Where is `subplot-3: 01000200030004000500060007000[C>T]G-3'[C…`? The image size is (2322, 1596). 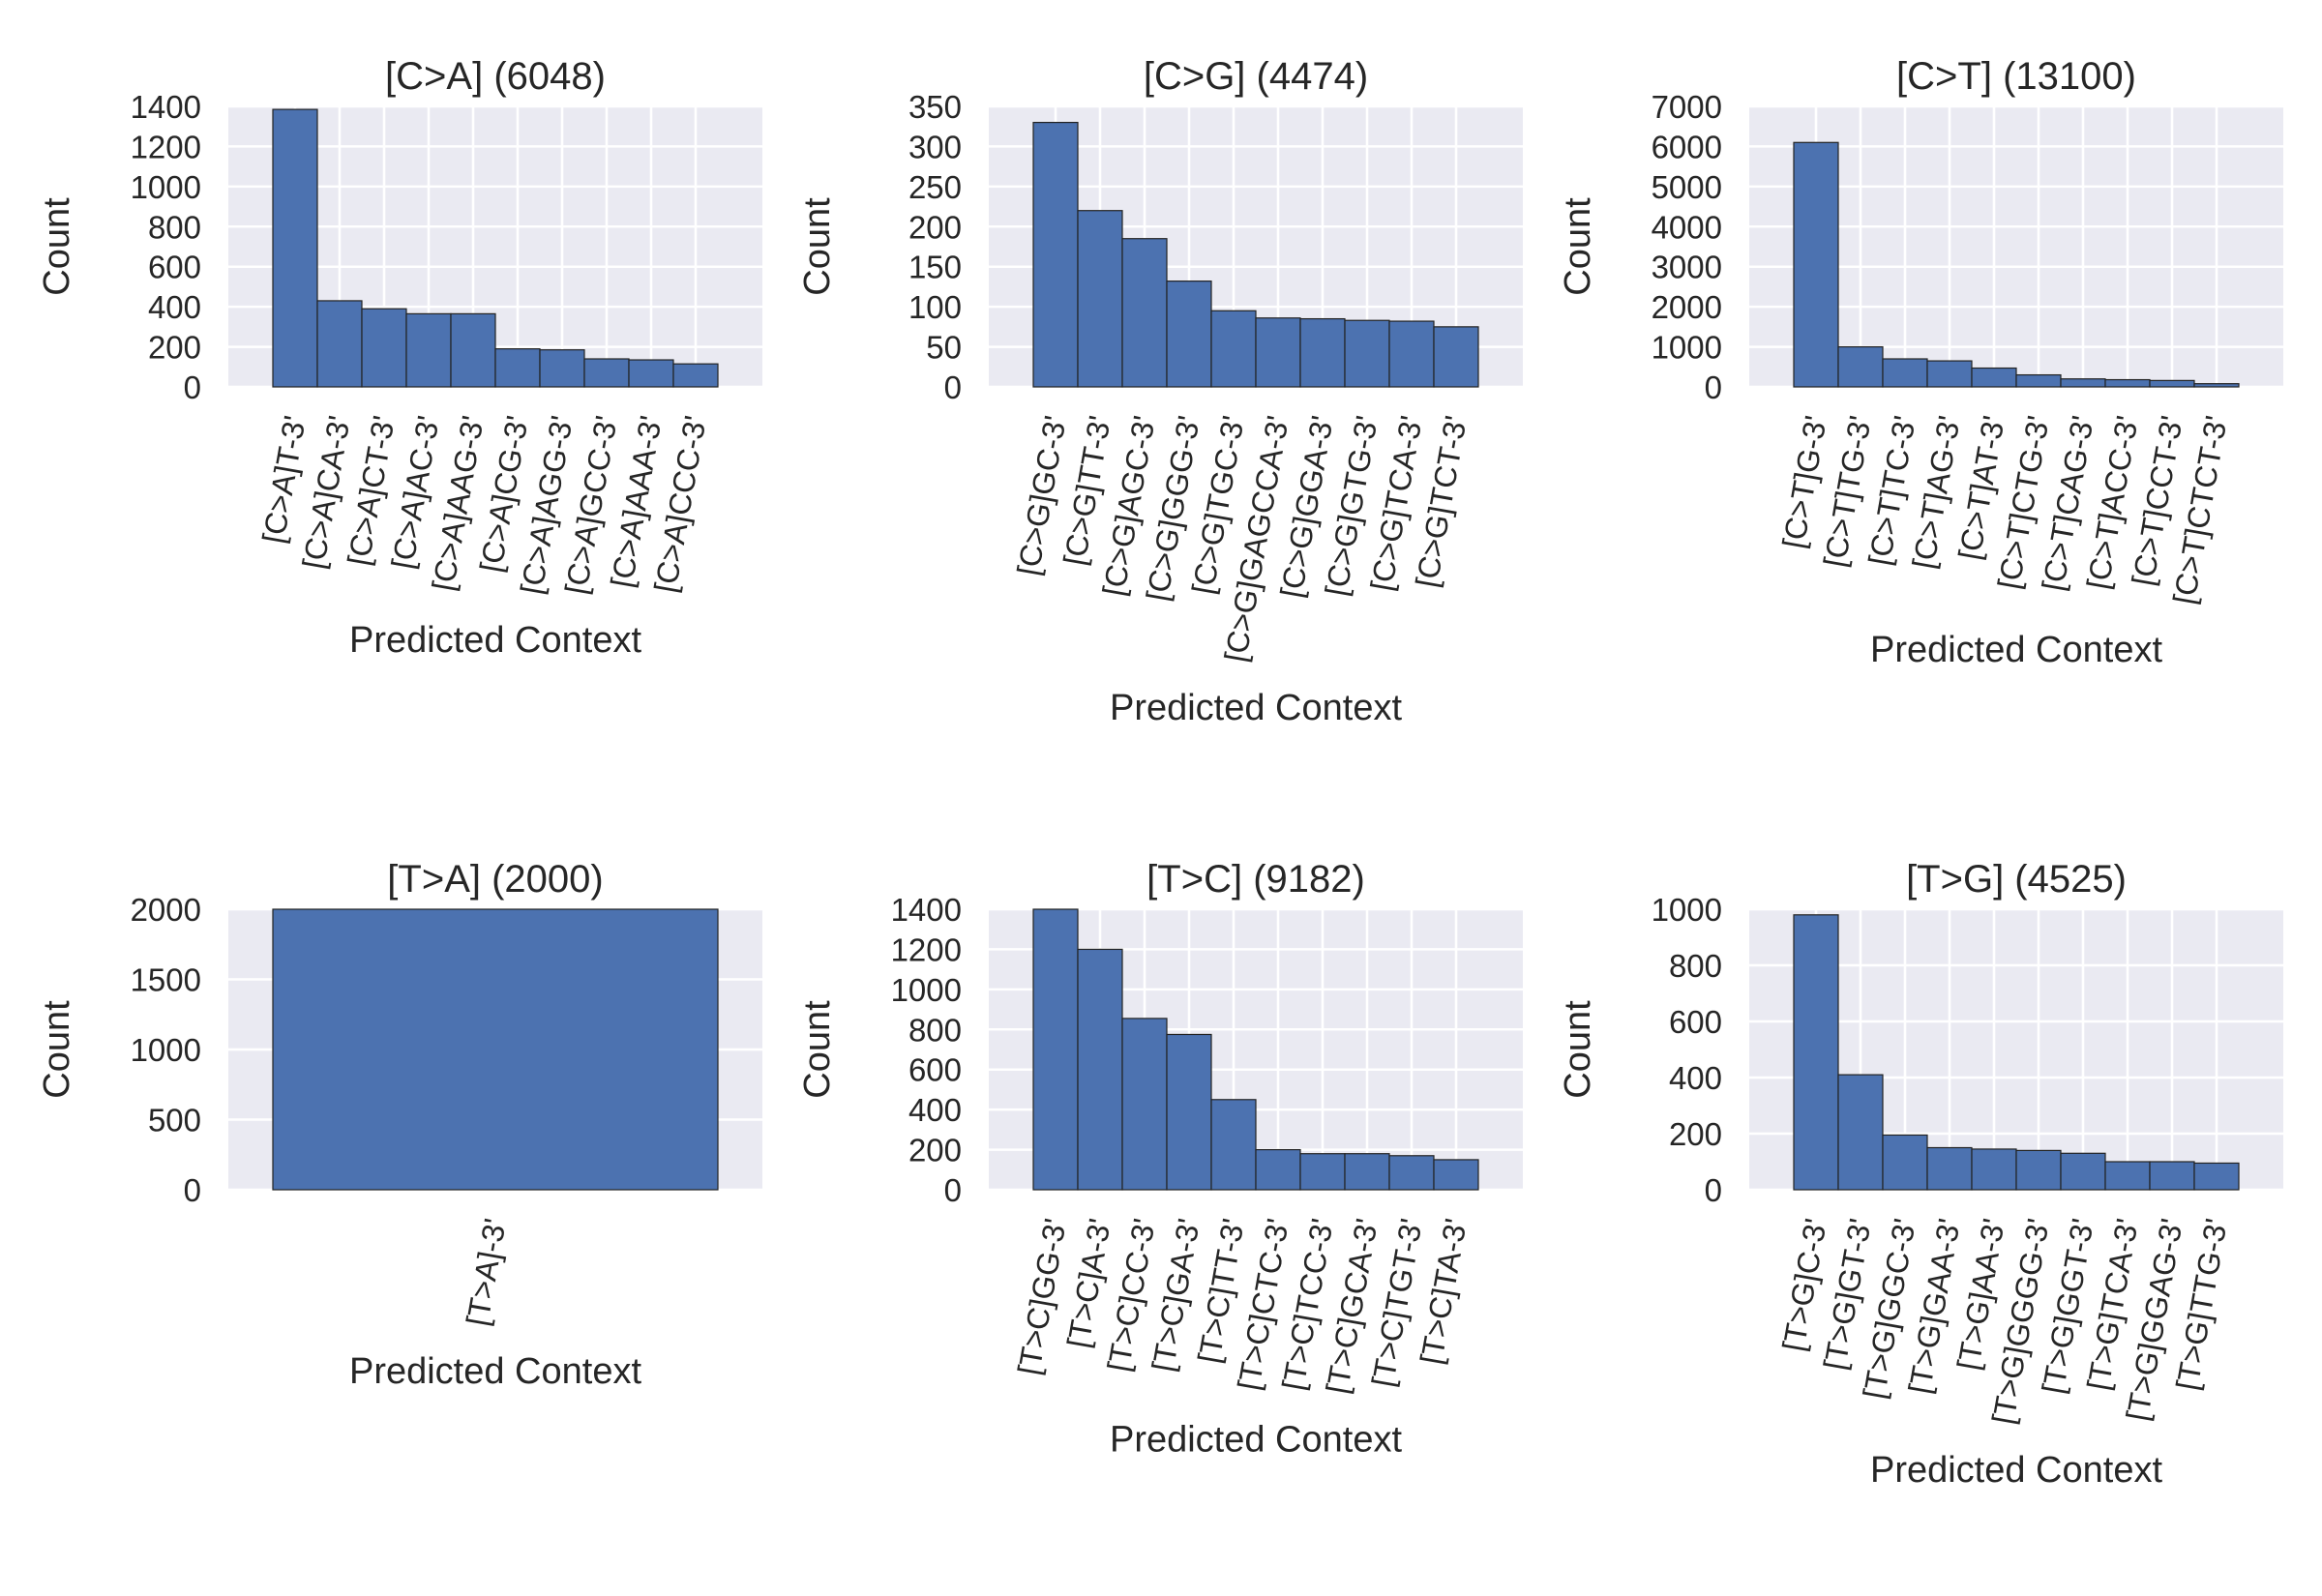 subplot-3: 01000200030004000500060007000[C>T]G-3'[C… is located at coordinates (1920, 362).